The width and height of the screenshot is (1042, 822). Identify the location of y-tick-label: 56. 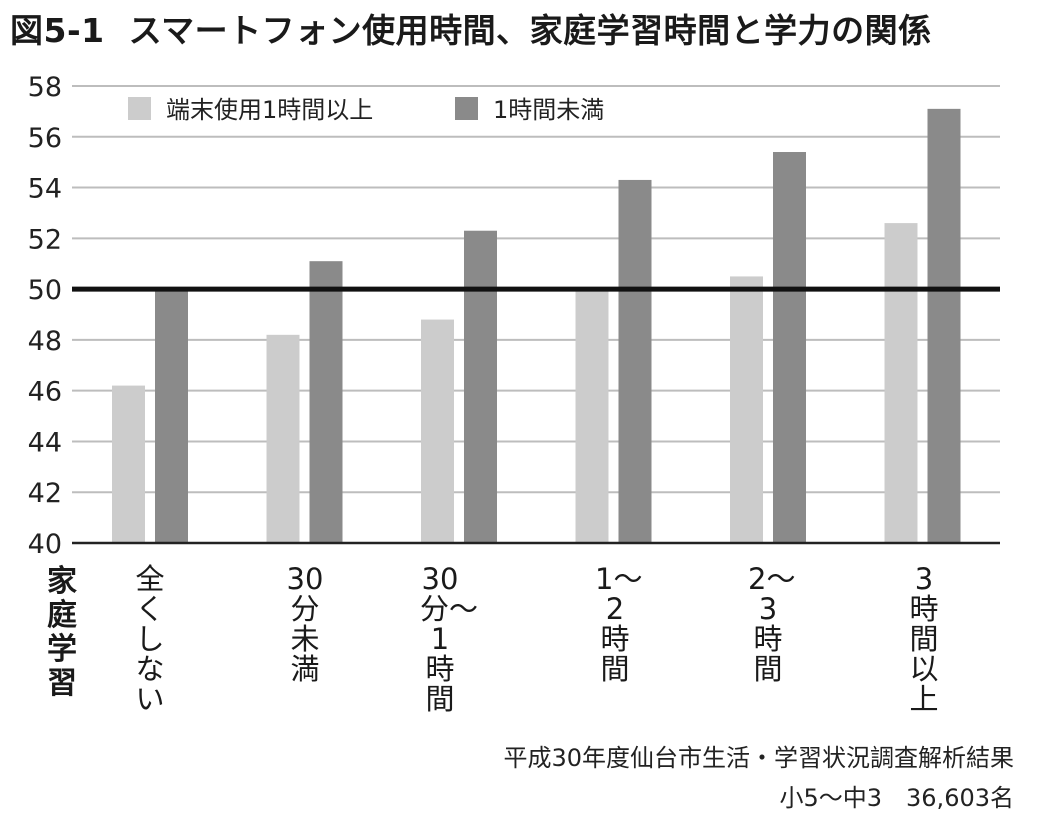
(45, 138).